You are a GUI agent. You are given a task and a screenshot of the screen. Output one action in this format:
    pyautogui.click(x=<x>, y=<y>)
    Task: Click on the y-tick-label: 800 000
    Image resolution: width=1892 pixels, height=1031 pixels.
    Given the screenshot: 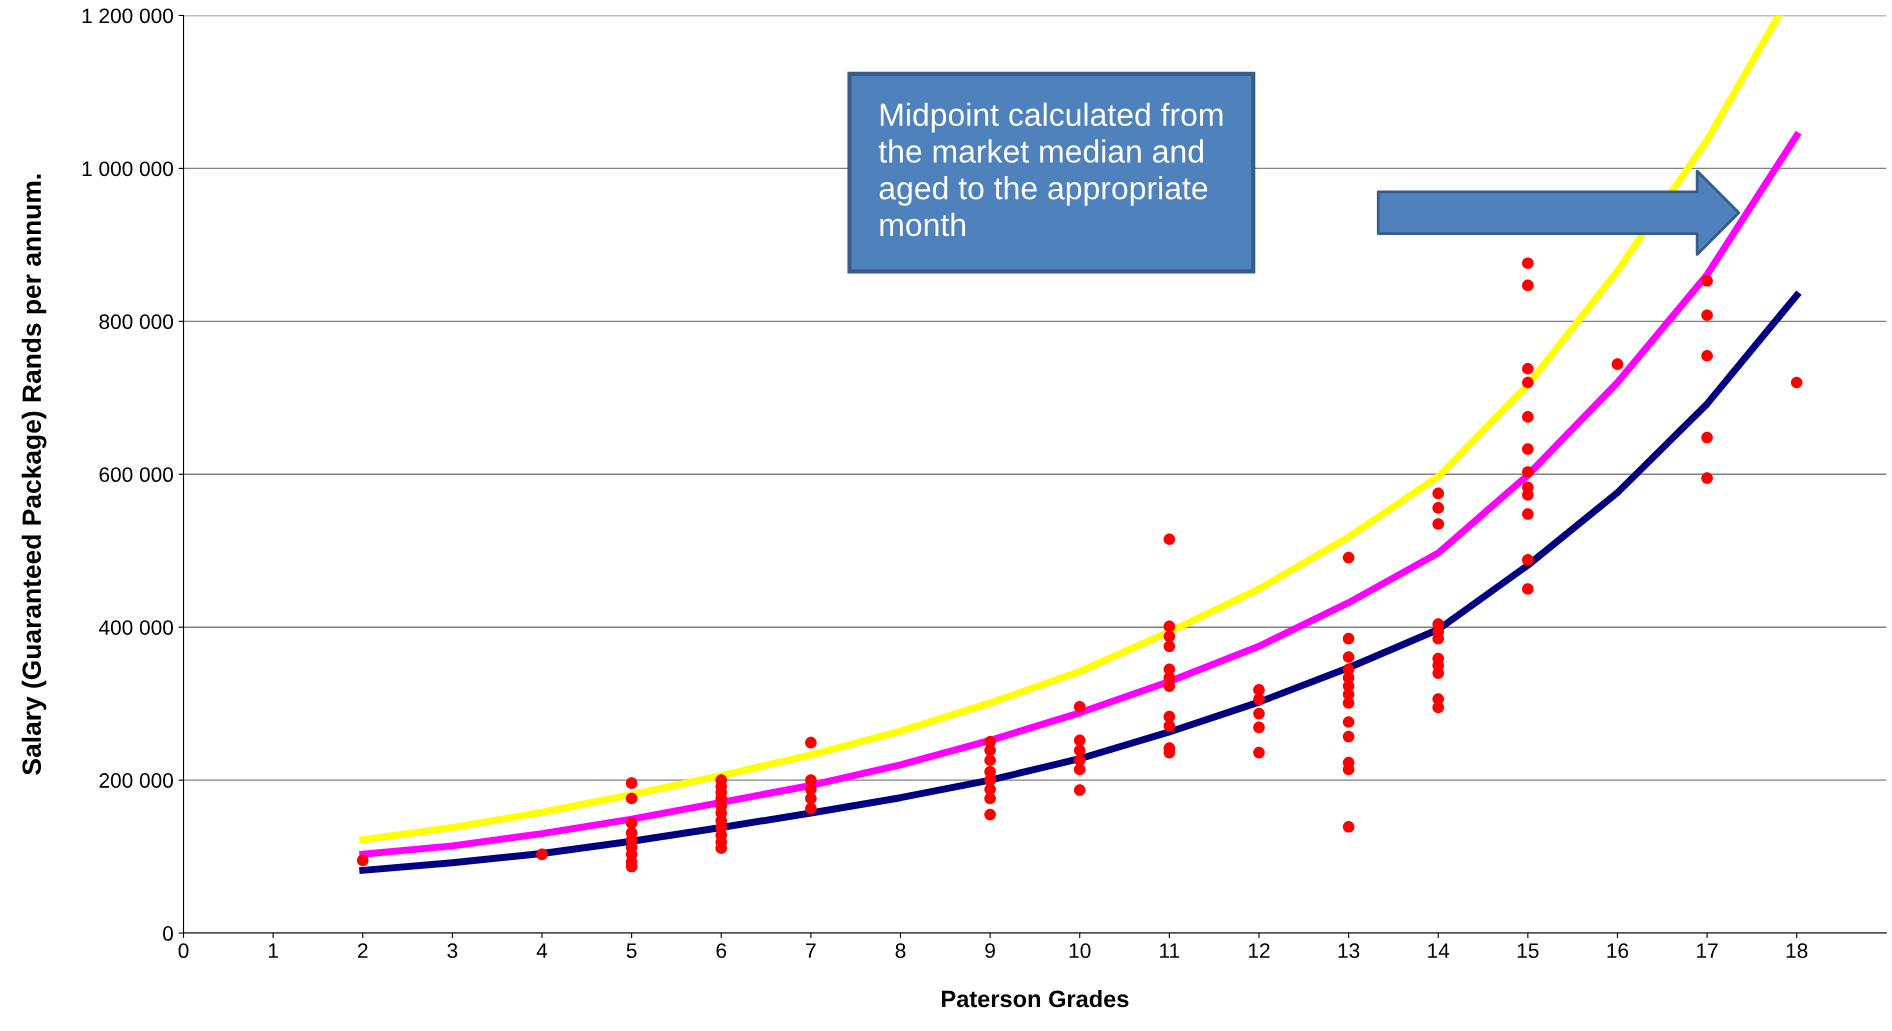 What is the action you would take?
    pyautogui.click(x=136, y=322)
    